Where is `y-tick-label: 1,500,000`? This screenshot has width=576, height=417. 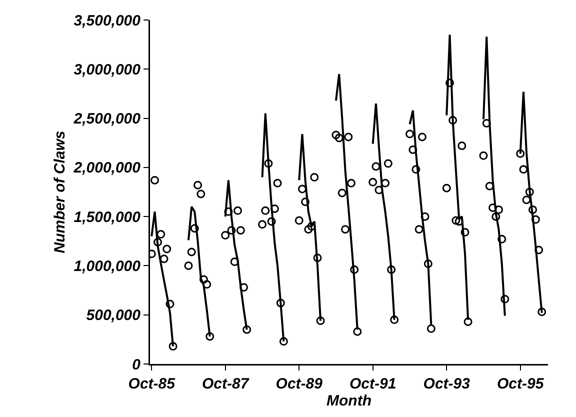 y-tick-label: 1,500,000 is located at coordinates (108, 217).